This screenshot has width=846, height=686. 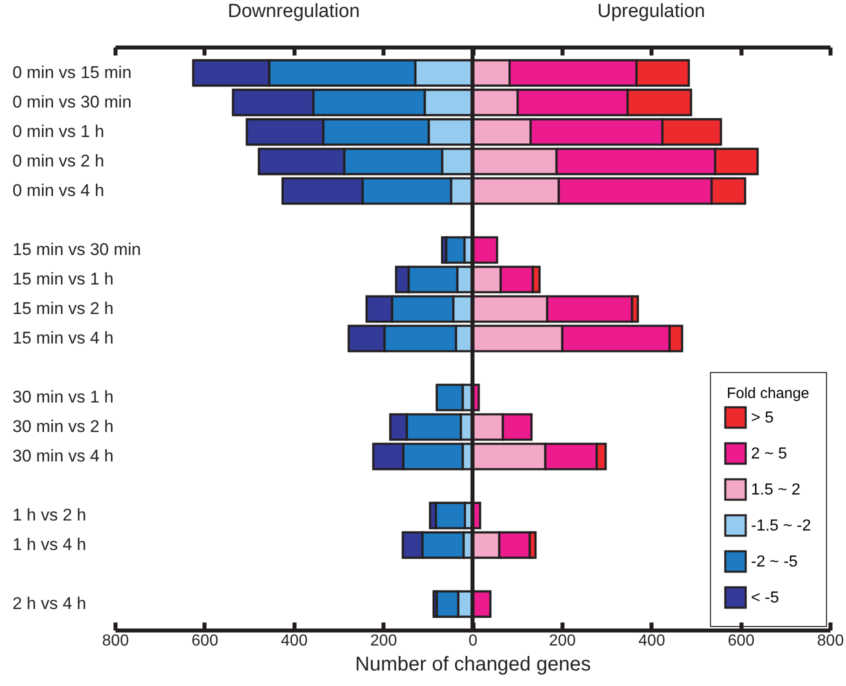 I want to click on legend-label: 1.5 ~ 2, so click(x=775, y=490).